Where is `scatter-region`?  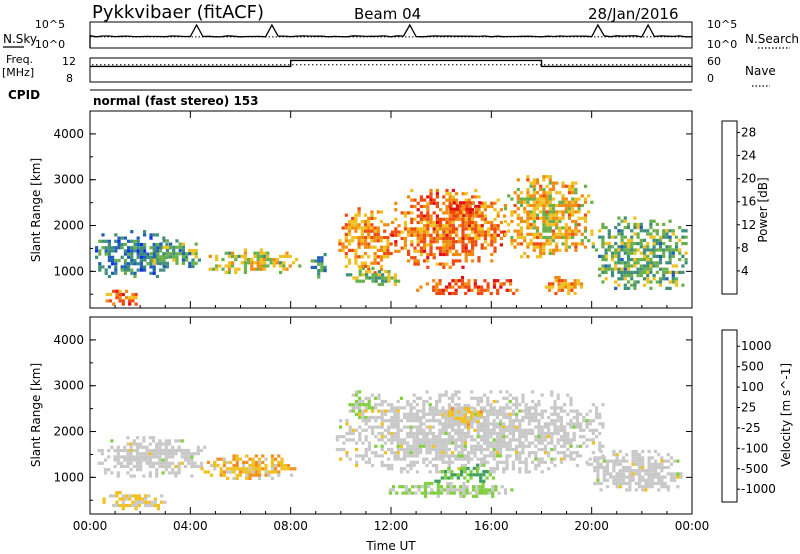
scatter-region is located at coordinates (451, 489).